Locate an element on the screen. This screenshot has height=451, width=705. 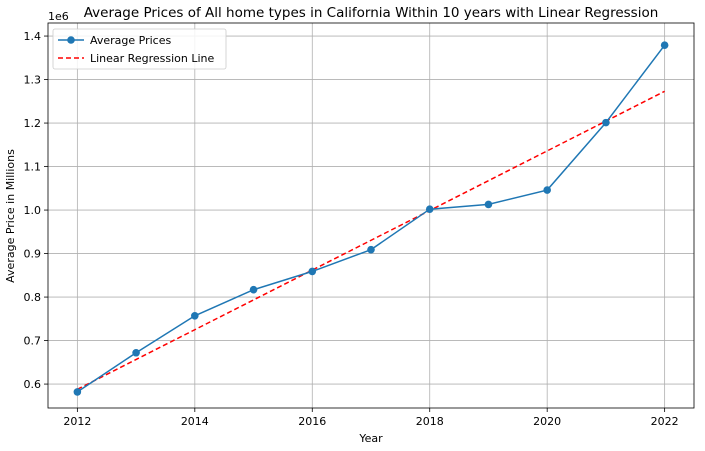
legend: Average Prices Linear Regression Line is located at coordinates (139, 49).